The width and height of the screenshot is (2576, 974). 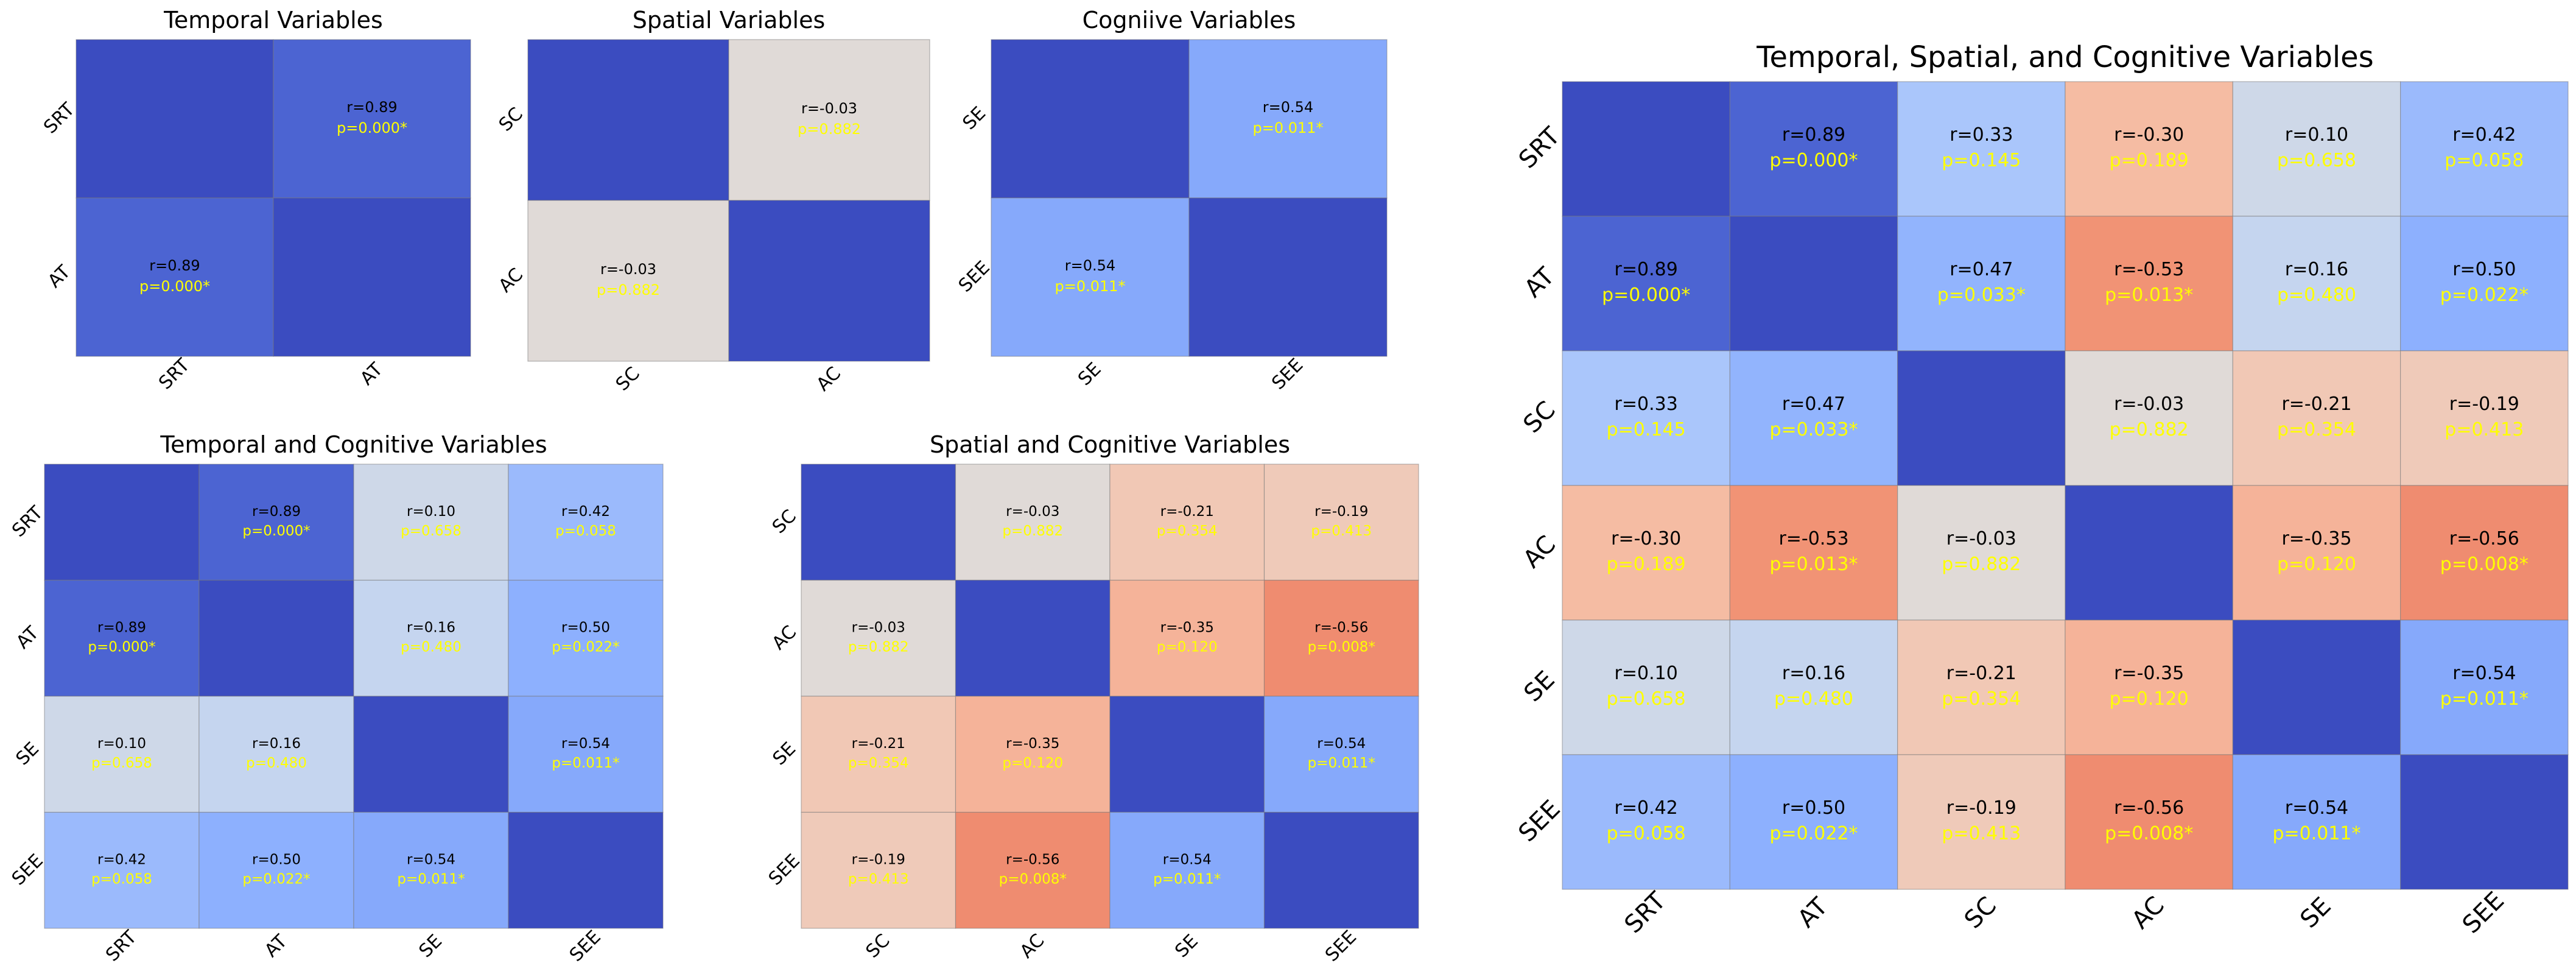 I want to click on p-value-label: p=0.120, so click(x=1187, y=647).